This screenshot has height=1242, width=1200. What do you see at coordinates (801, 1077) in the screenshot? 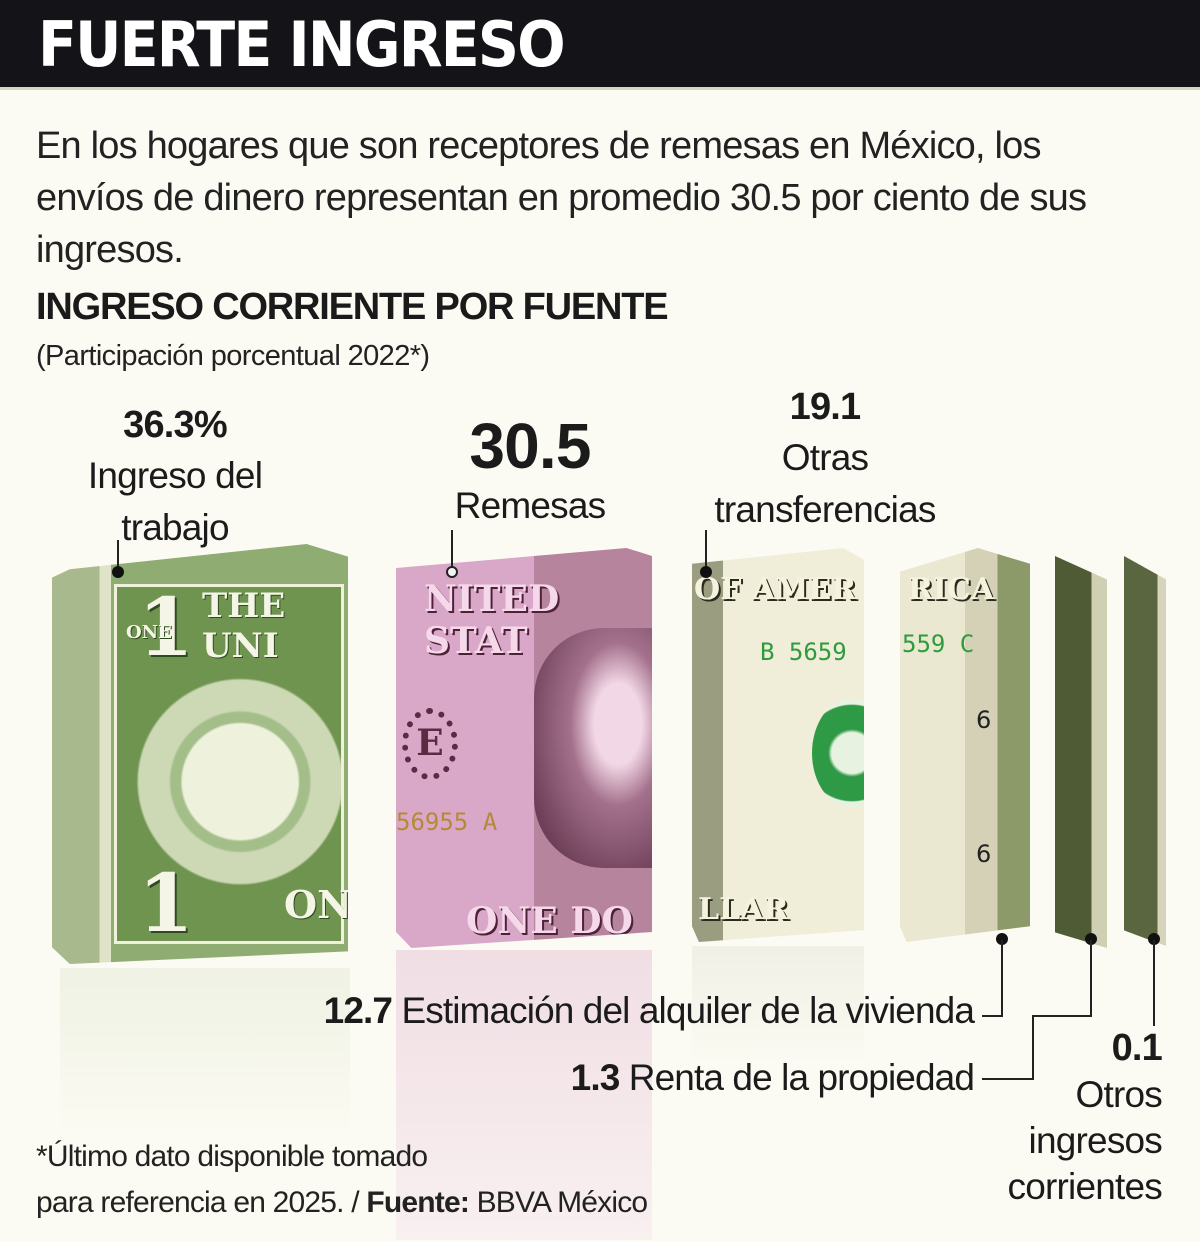
I see `name-renta-propiedad: Renta de la propiedad` at bounding box center [801, 1077].